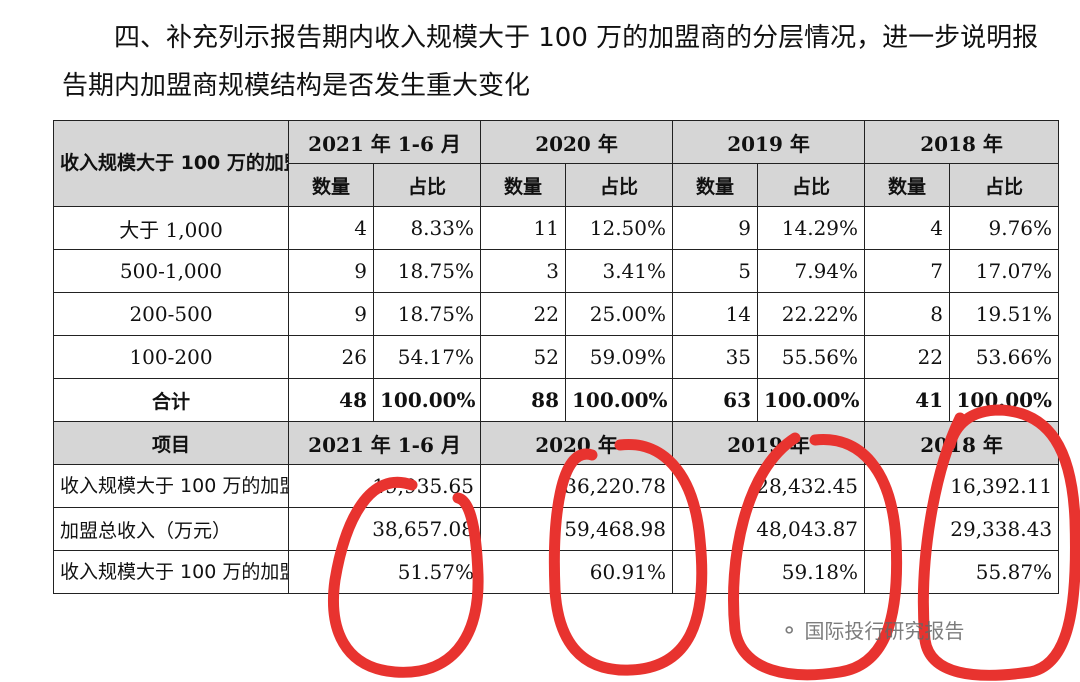 The image size is (1080, 682). Describe the element at coordinates (962, 443) in the screenshot. I see `table2-period-header: 2018 年` at that location.